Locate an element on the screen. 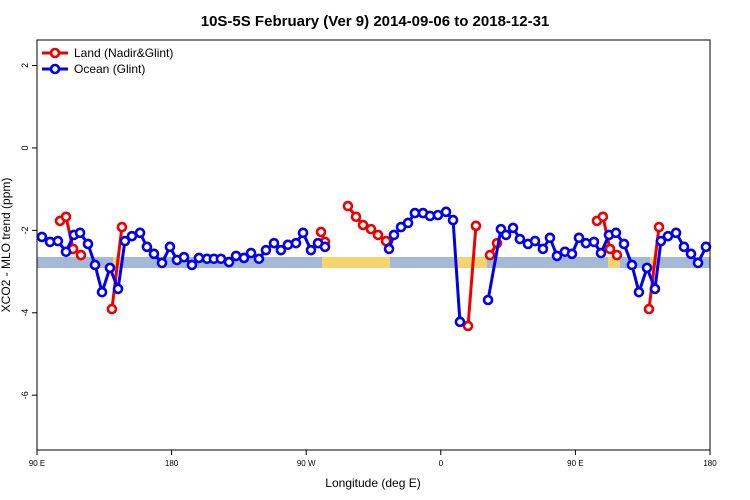 This screenshot has width=750, height=500. x-tick-label: 0 is located at coordinates (441, 463).